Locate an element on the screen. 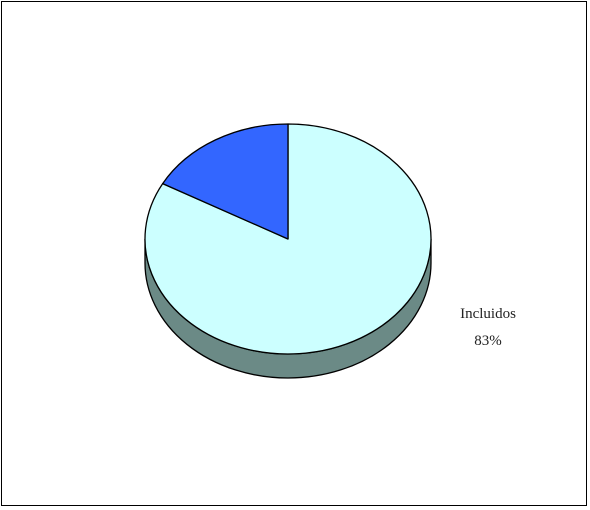 The height and width of the screenshot is (510, 590). pie-labels-layer: Incluidos 83% is located at coordinates (488, 327).